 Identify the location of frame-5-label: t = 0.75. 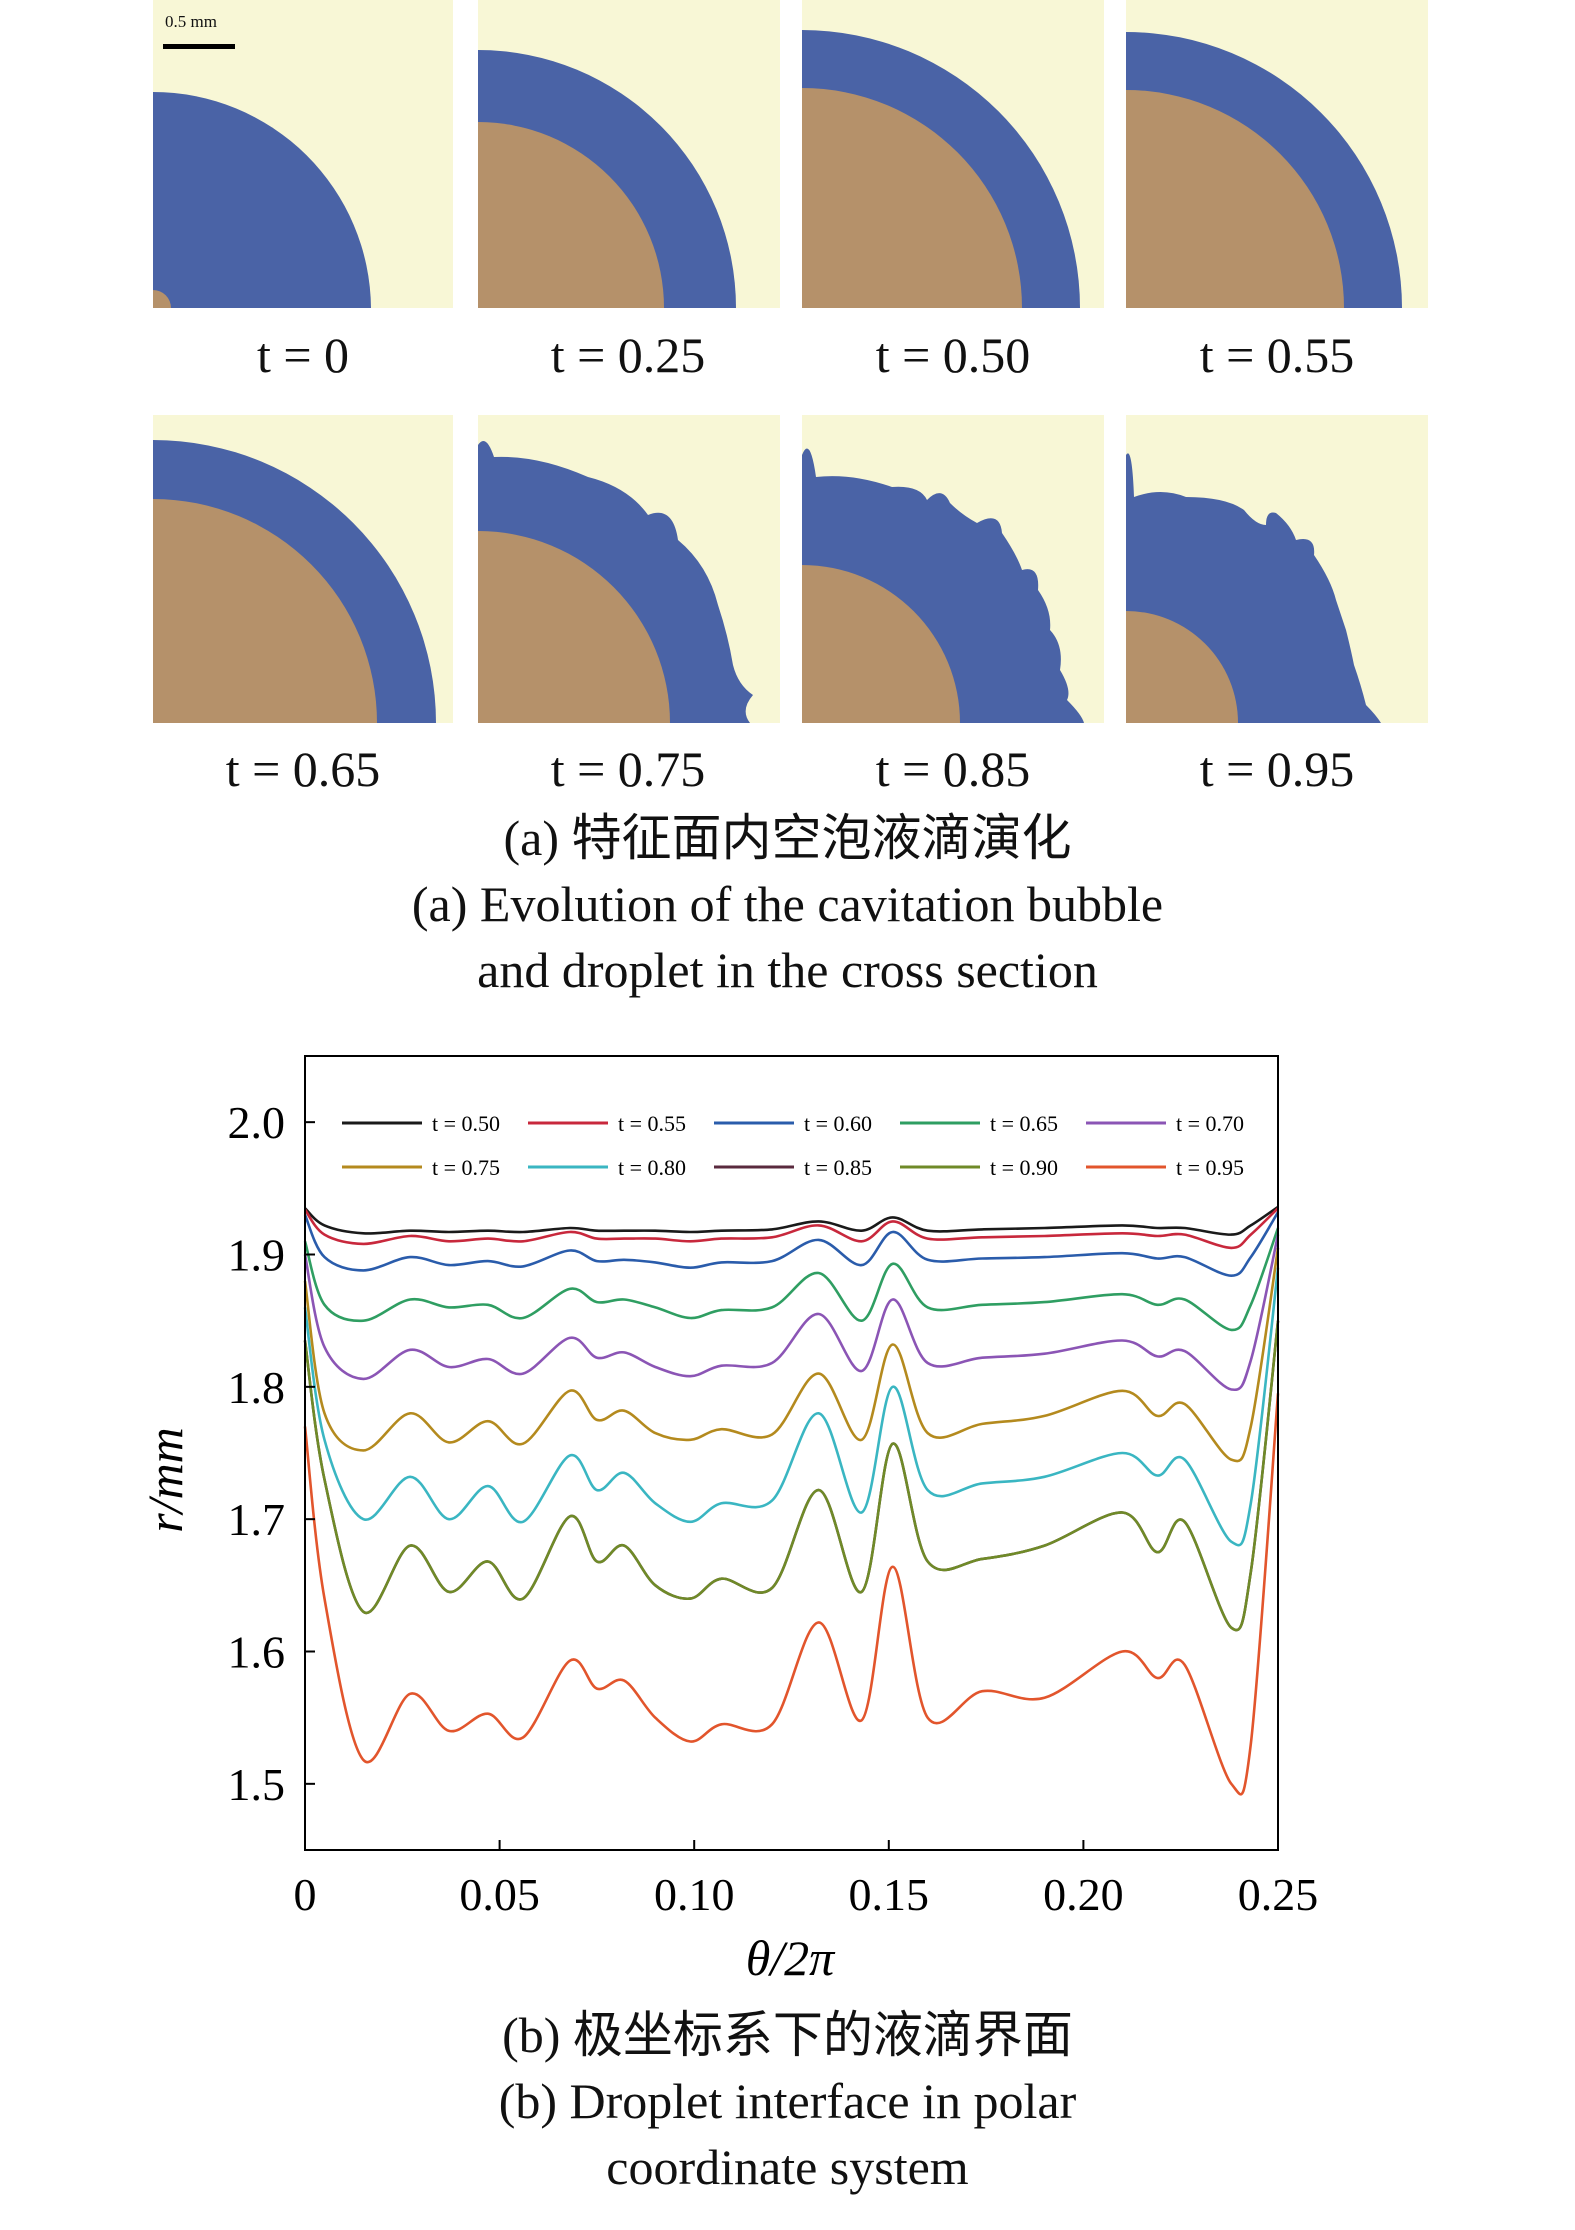
(628, 769).